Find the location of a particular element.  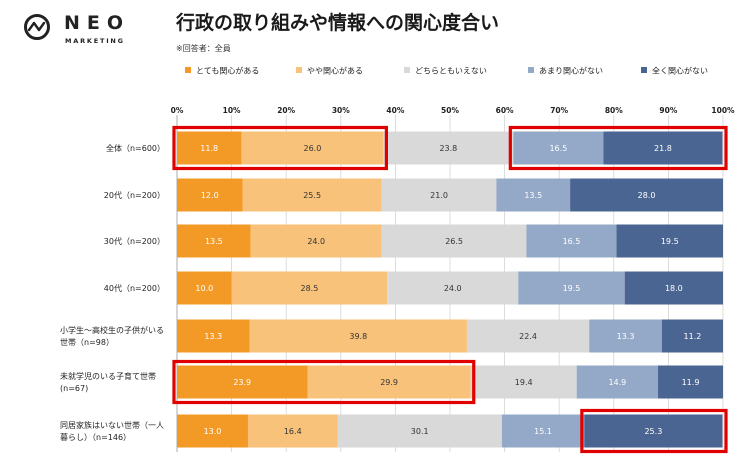

x-tick-label: 50% is located at coordinates (450, 110).